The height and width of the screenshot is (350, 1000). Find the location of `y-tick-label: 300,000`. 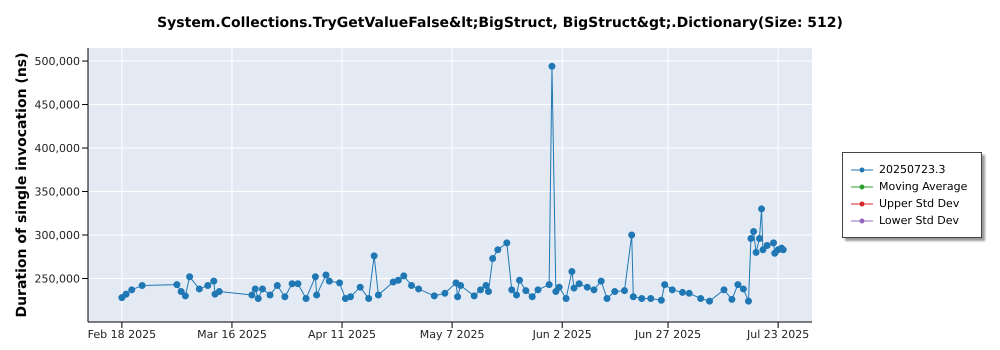

y-tick-label: 300,000 is located at coordinates (57, 235).